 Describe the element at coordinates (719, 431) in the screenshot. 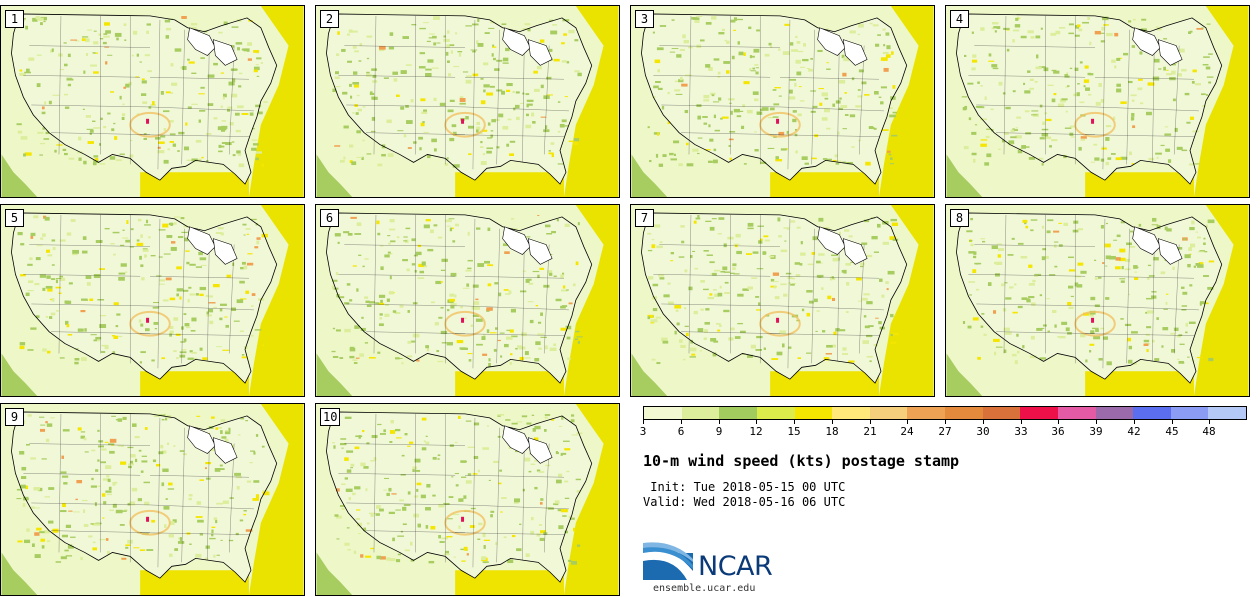

I see `colorbar-tick-label: 9` at that location.